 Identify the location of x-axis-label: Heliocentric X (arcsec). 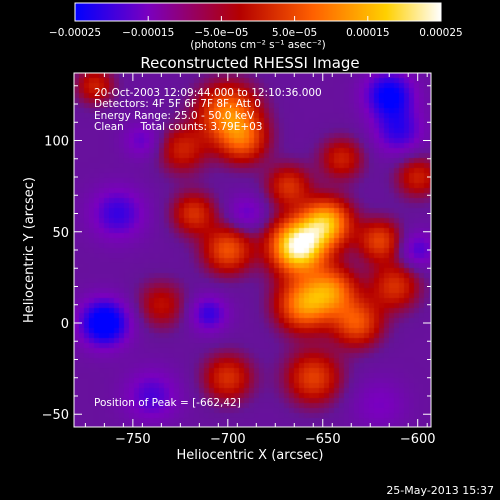
(250, 455).